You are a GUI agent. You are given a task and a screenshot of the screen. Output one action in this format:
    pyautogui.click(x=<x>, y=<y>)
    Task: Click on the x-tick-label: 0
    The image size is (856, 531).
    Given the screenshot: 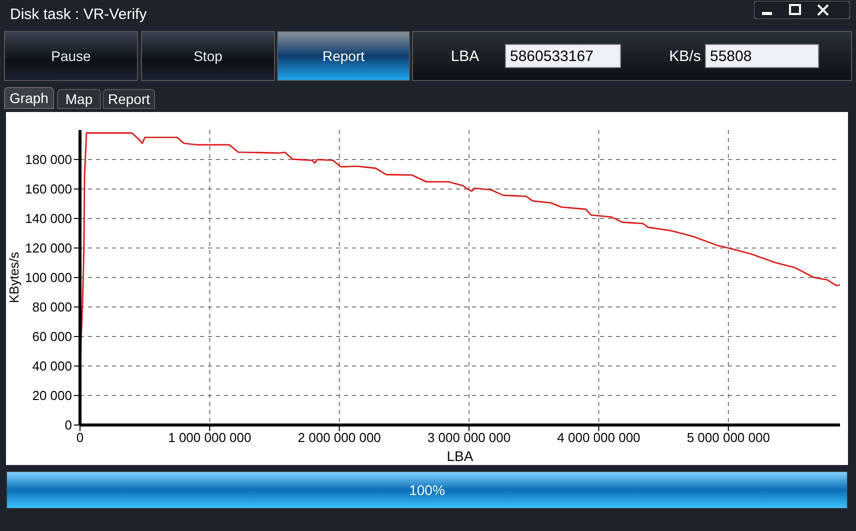 What is the action you would take?
    pyautogui.click(x=80, y=438)
    